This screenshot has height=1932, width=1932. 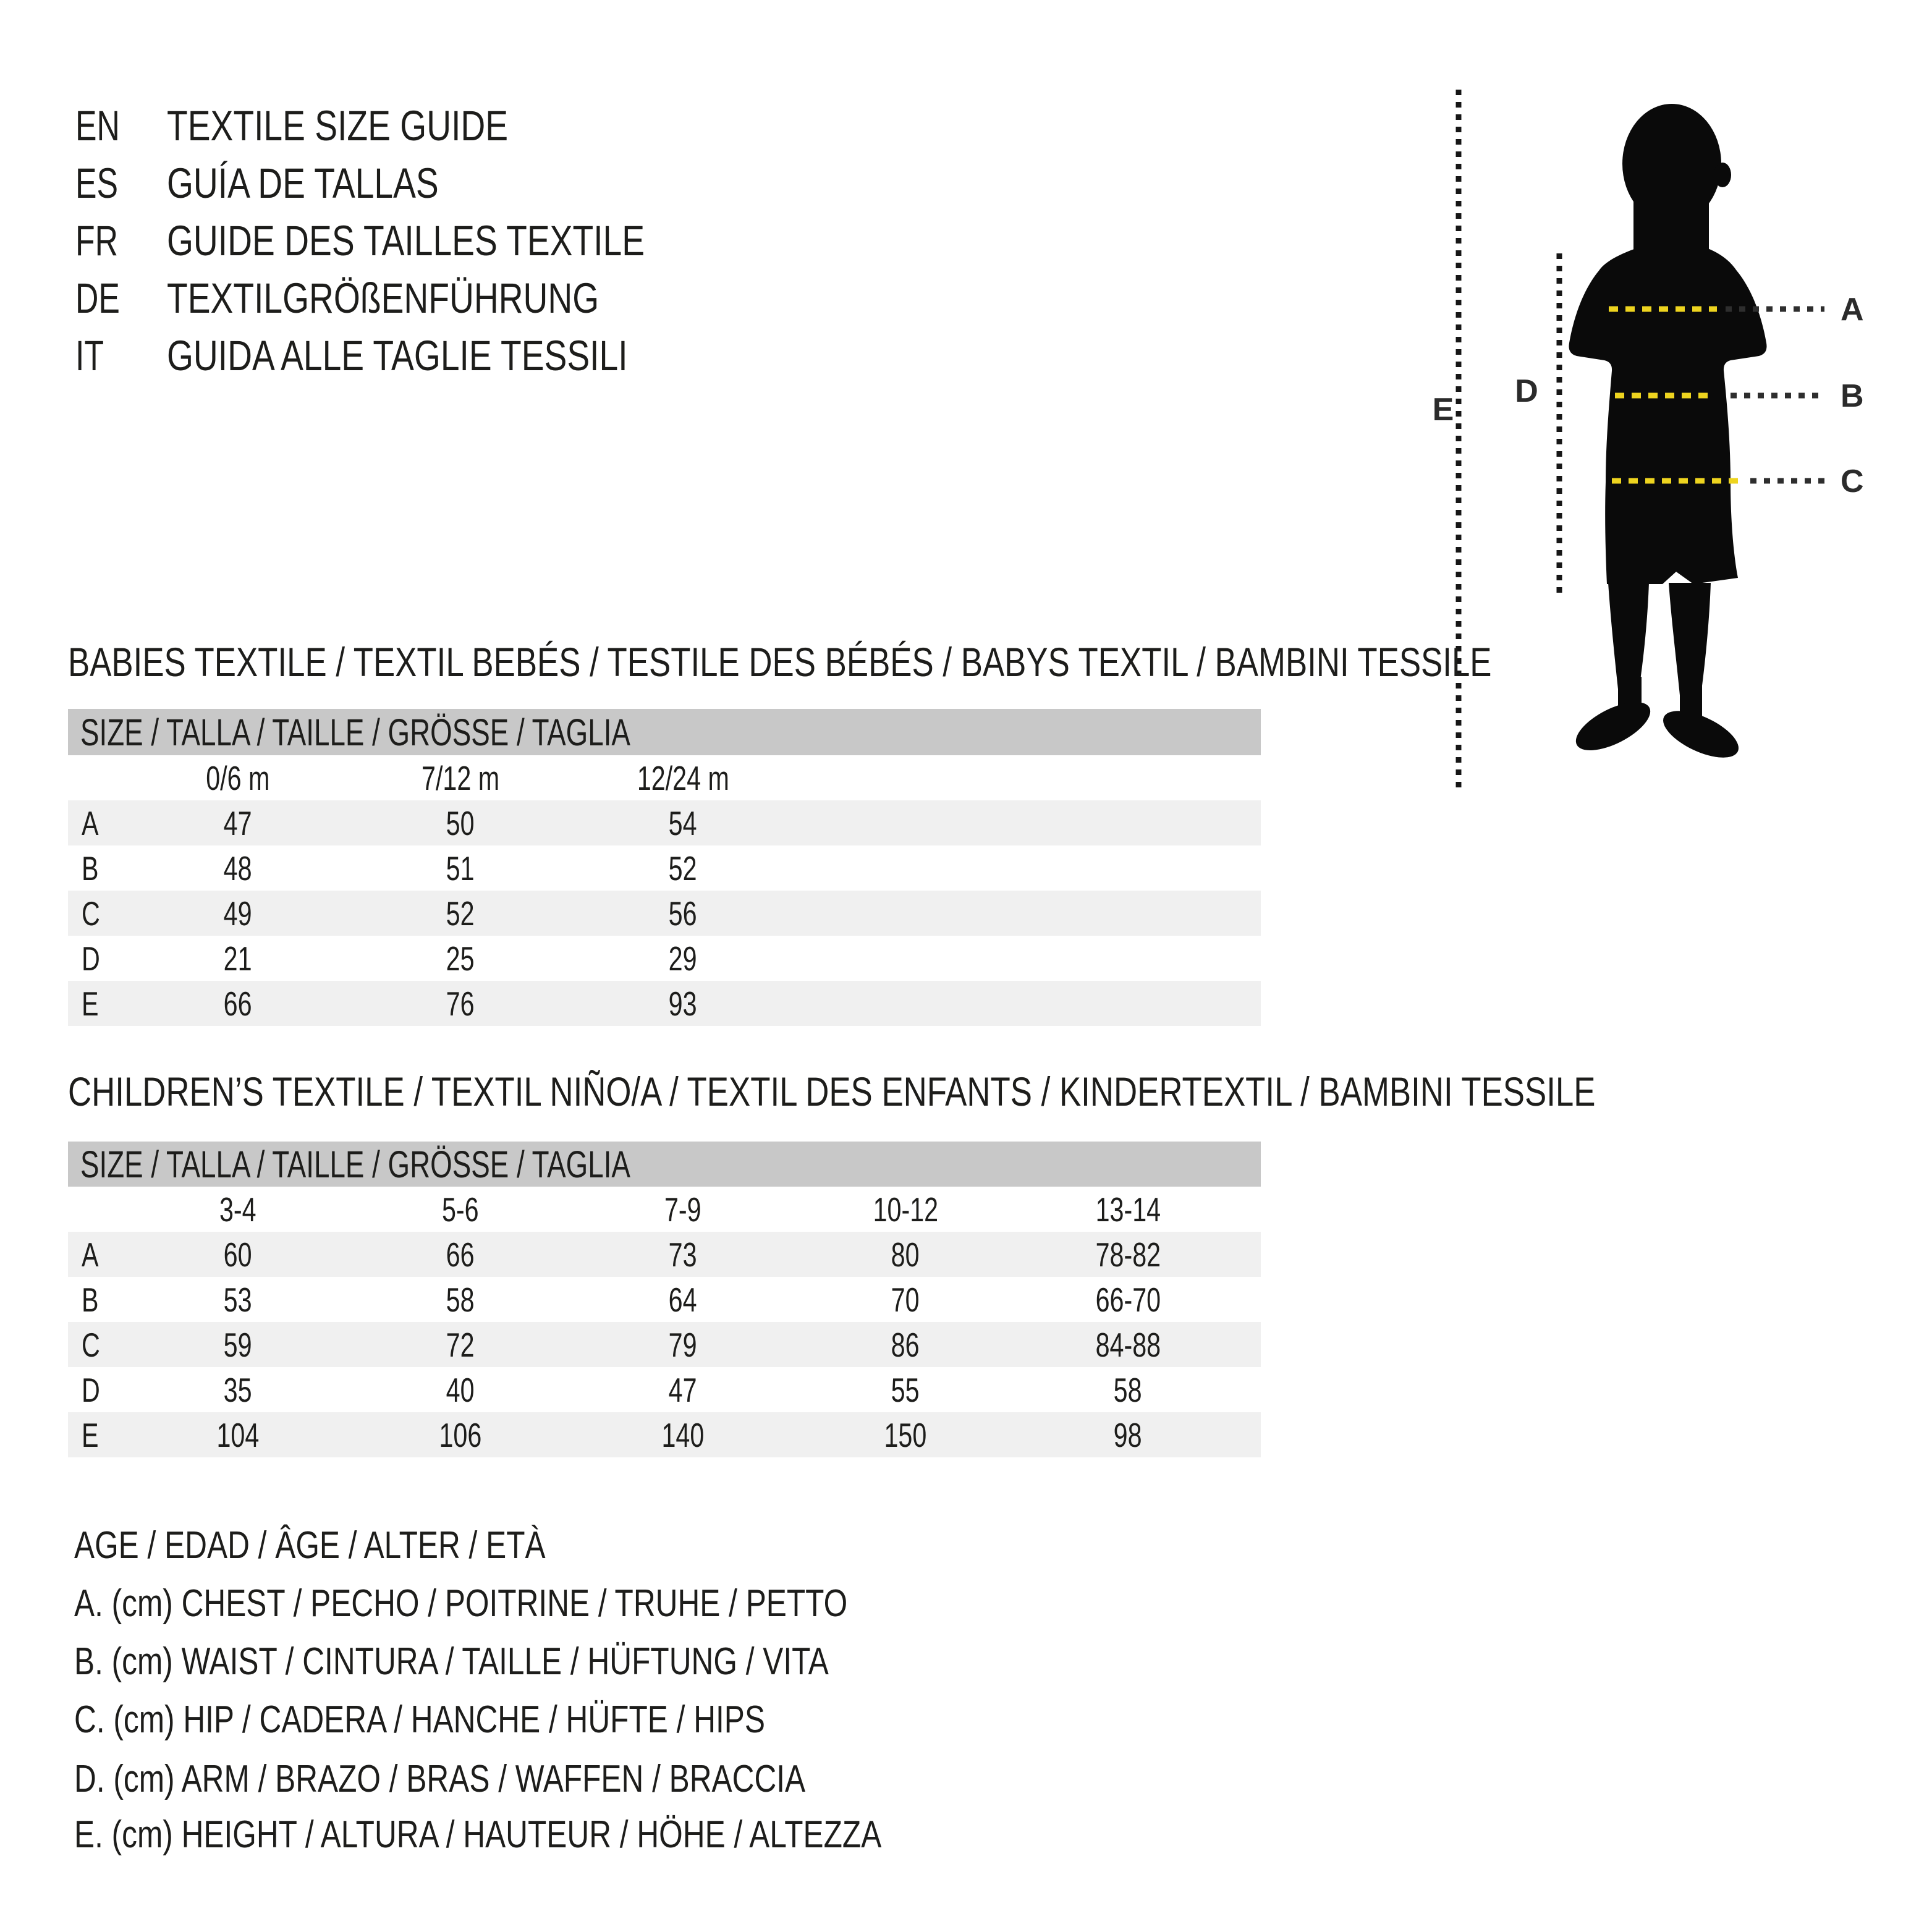 What do you see at coordinates (664, 1254) in the screenshot?
I see `table-row: A 60 66 73 80 78-82` at bounding box center [664, 1254].